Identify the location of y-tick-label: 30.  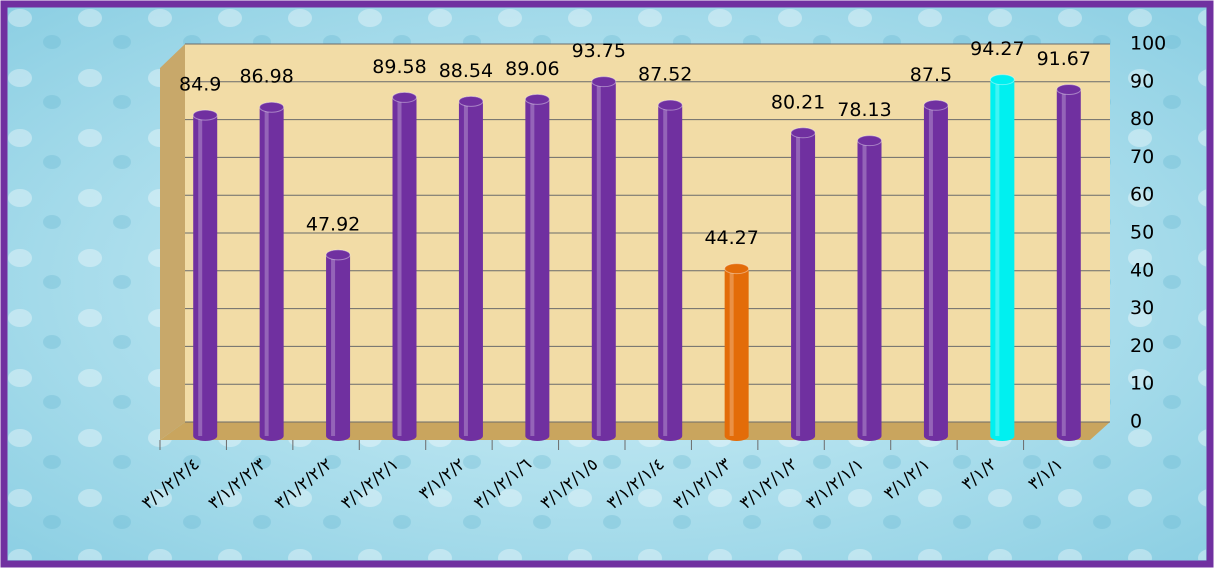
(1142, 308).